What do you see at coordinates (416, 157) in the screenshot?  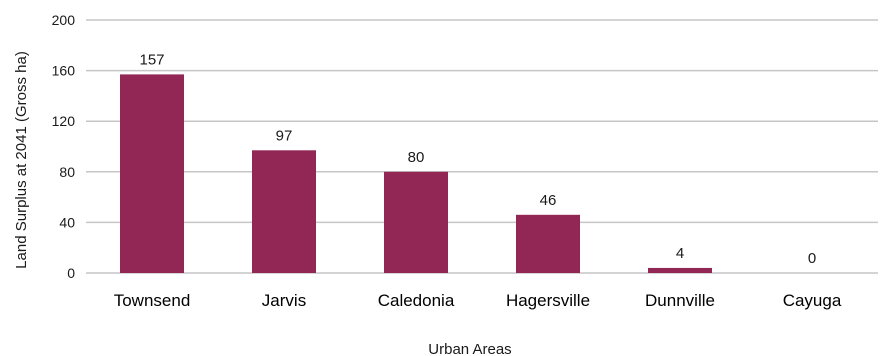 I see `data-label-caledonia: 80` at bounding box center [416, 157].